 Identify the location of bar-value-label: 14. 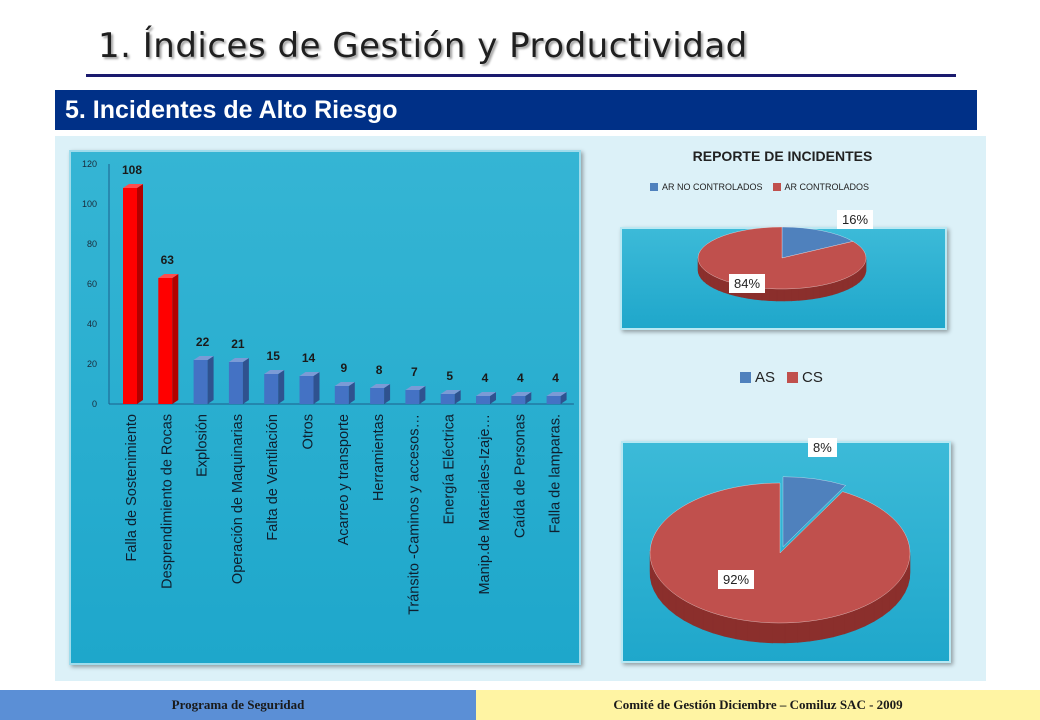
(309, 358).